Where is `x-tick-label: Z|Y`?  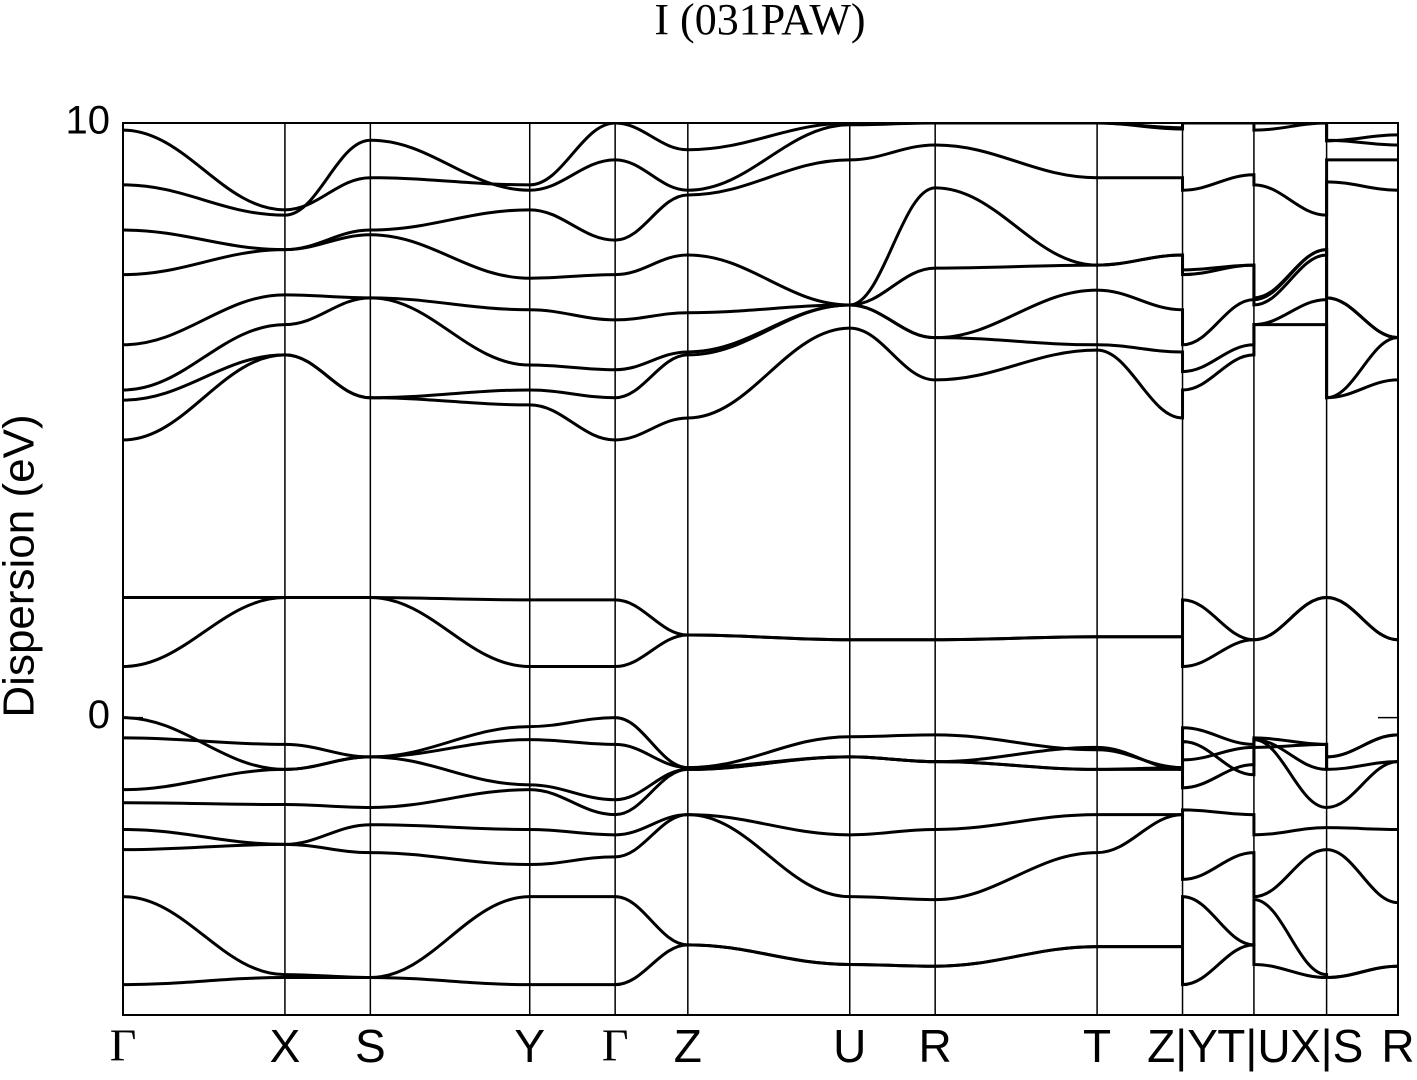
x-tick-label: Z|Y is located at coordinates (1182, 1046).